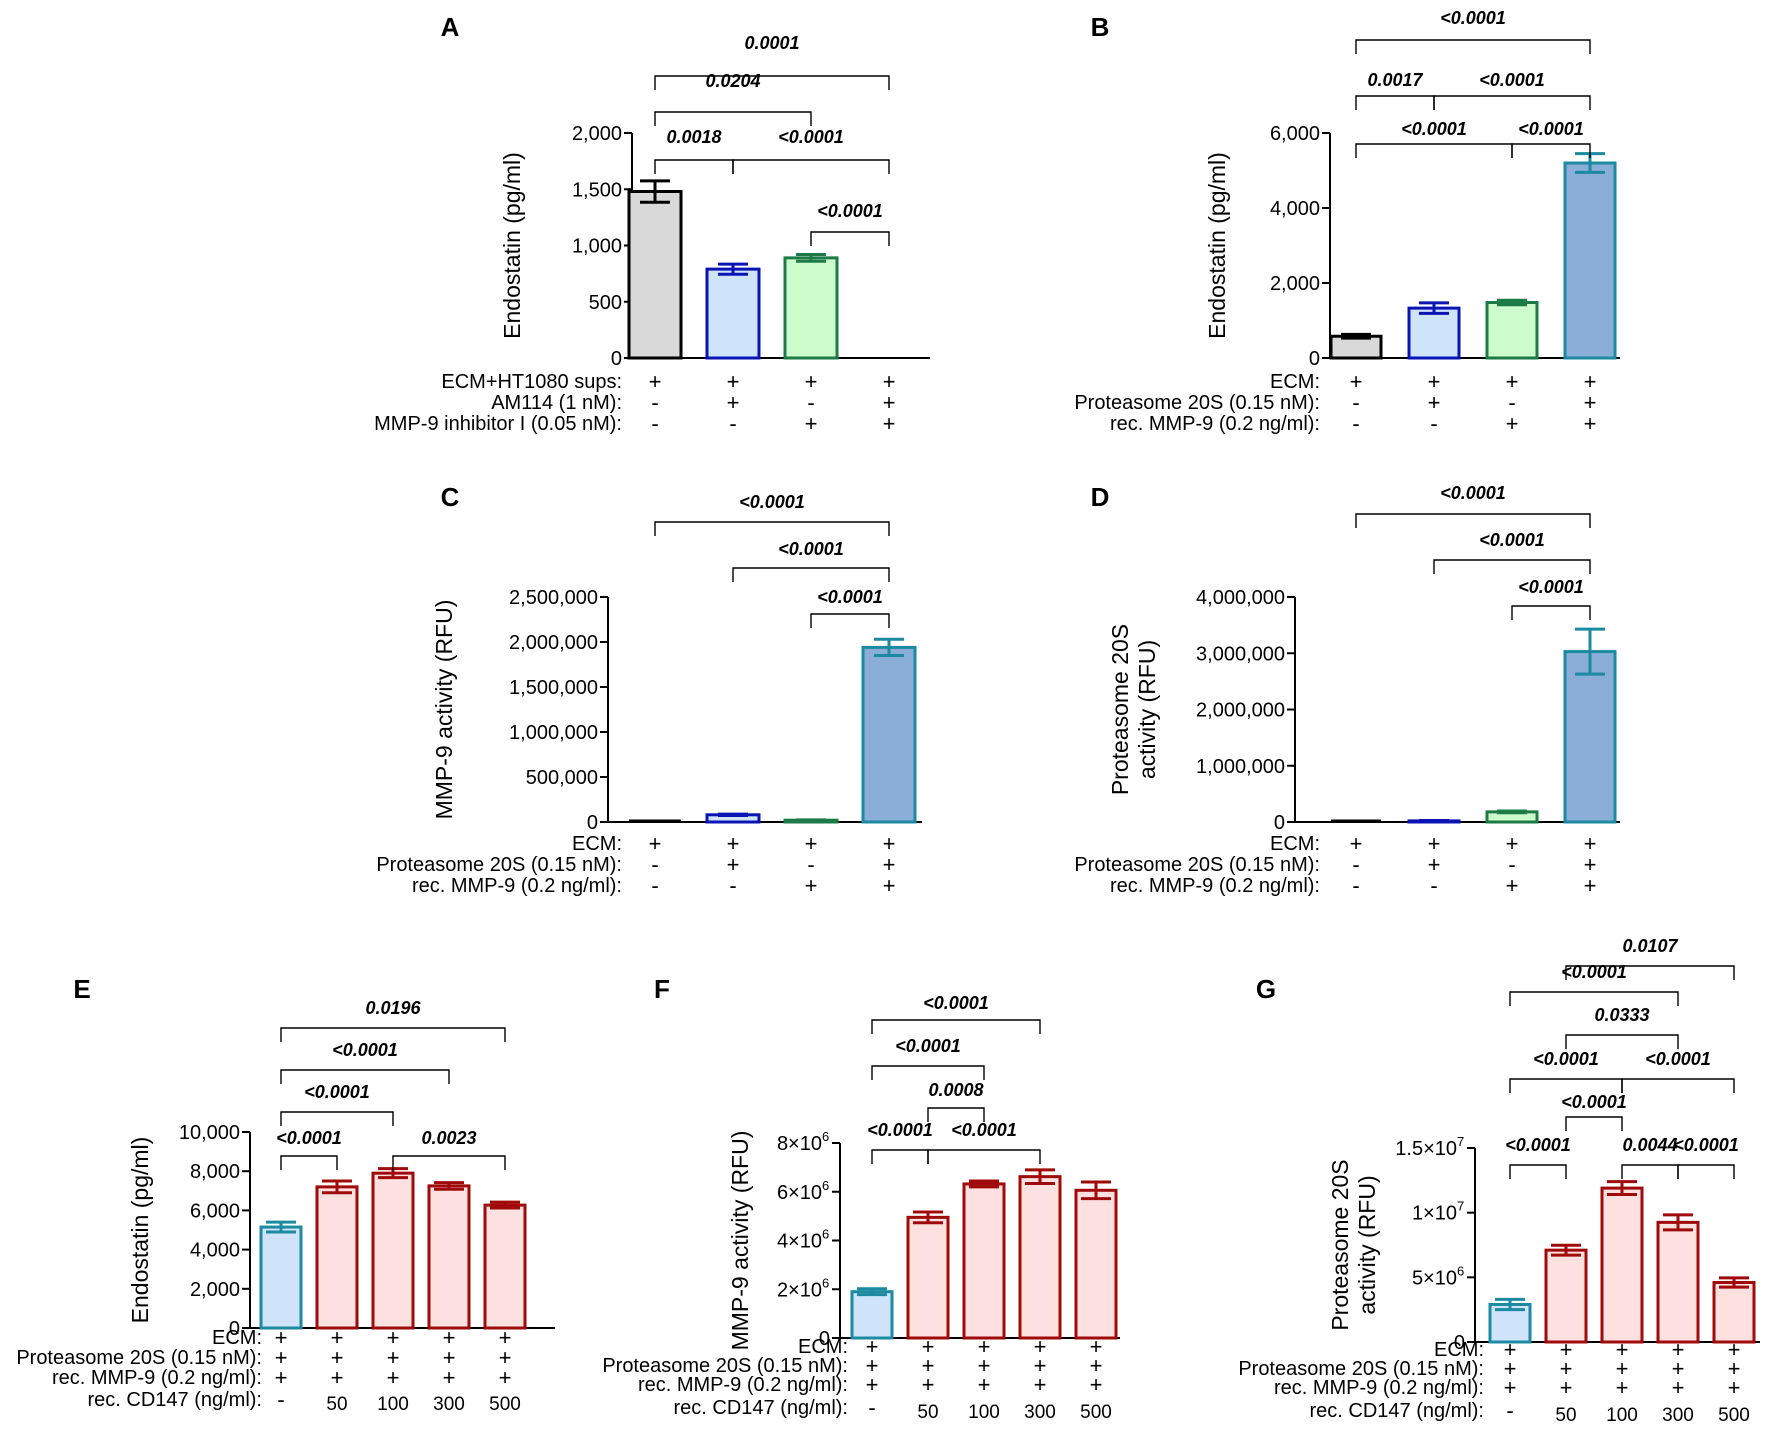 This screenshot has height=1443, width=1772. Describe the element at coordinates (1460, 1141) in the screenshot. I see `y-tick-exponent: 7` at that location.